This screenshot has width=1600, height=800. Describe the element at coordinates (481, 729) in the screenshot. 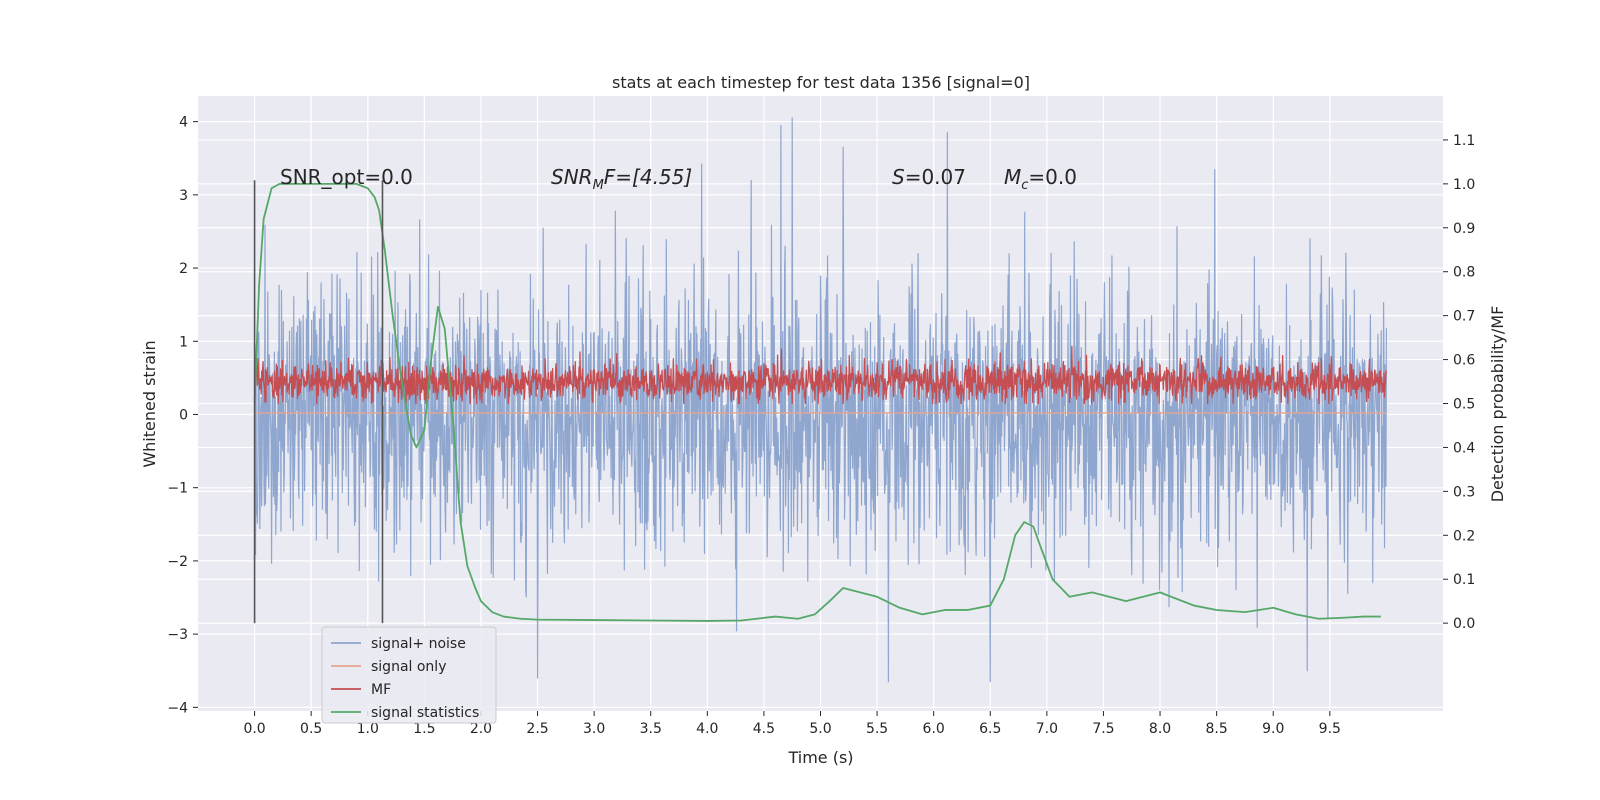

I see `x-tick-label-4: 2.0` at that location.